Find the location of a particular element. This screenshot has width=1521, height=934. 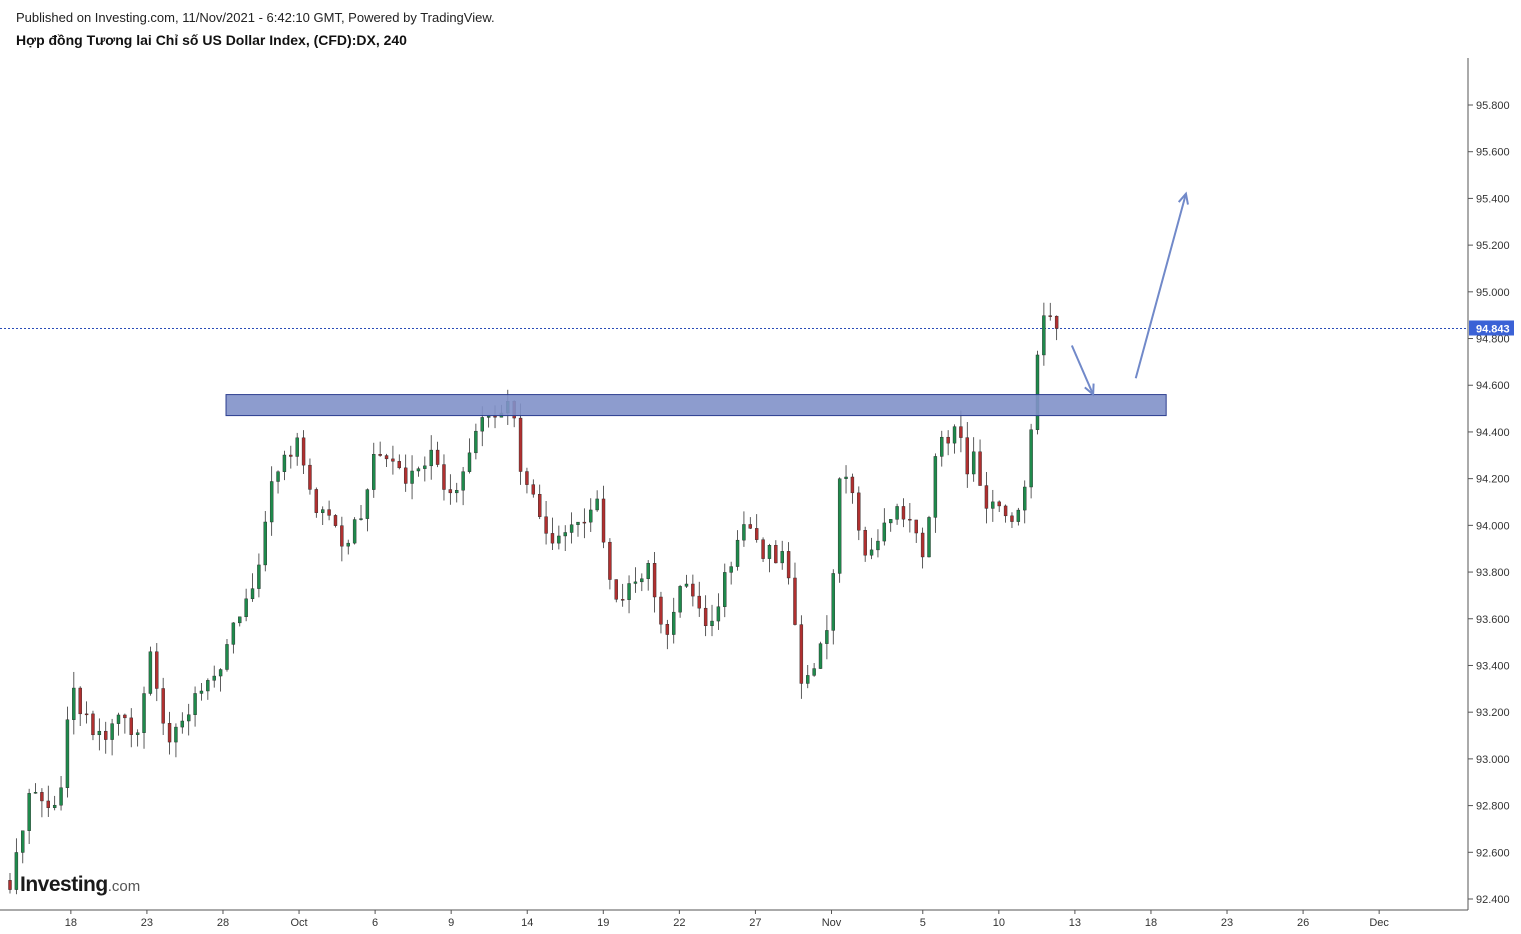

current-price-label: 94.843 is located at coordinates (1493, 329).